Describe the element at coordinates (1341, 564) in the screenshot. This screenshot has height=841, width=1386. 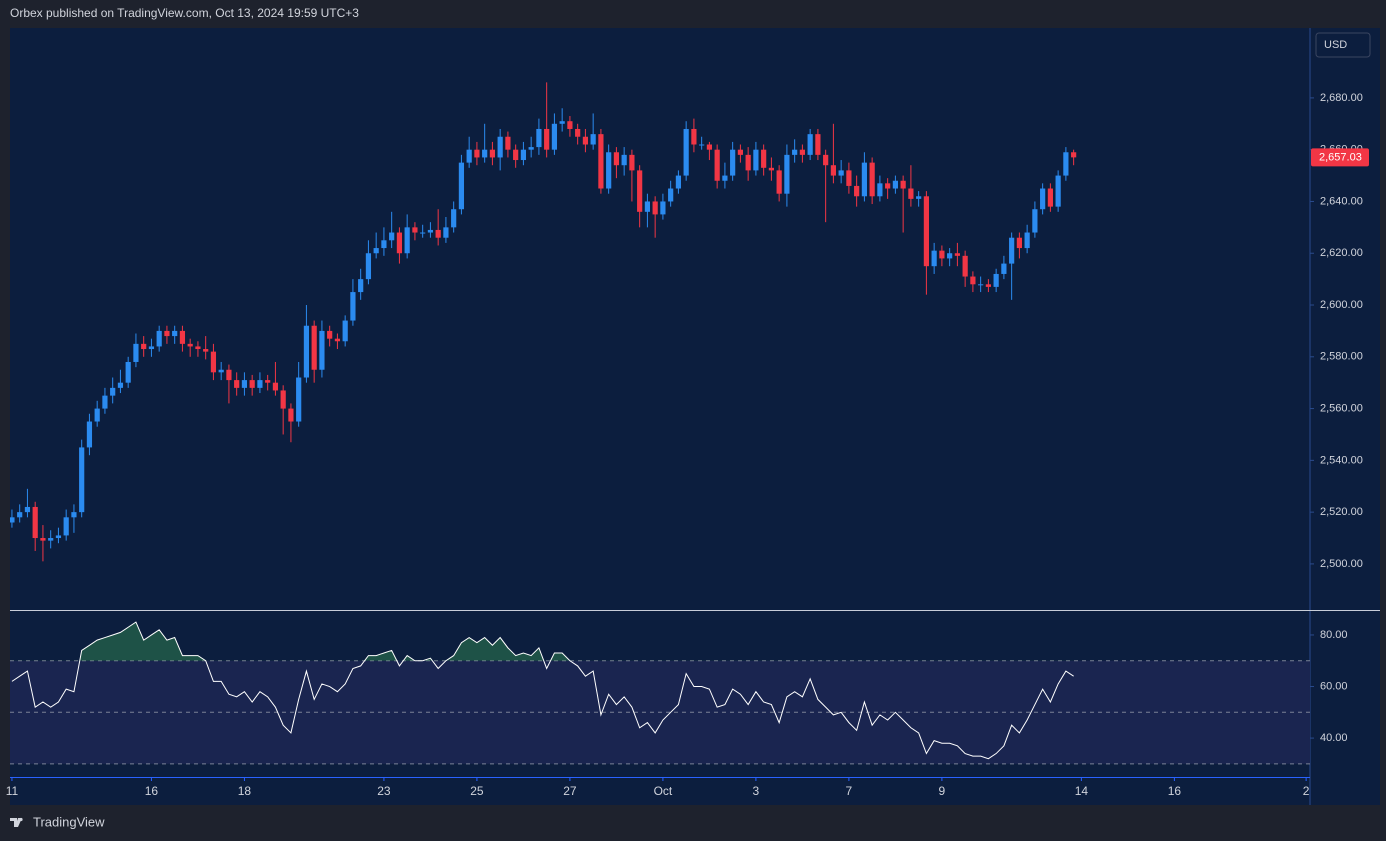
I see `y-tick-label: 2,500.00` at that location.